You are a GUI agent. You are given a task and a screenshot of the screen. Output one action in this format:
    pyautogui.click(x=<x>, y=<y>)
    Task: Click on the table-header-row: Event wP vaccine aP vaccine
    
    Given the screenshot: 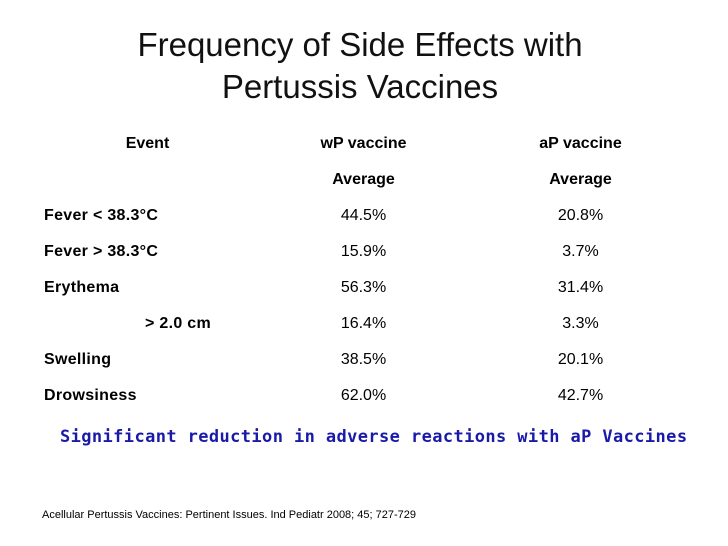 What is the action you would take?
    pyautogui.click(x=364, y=144)
    